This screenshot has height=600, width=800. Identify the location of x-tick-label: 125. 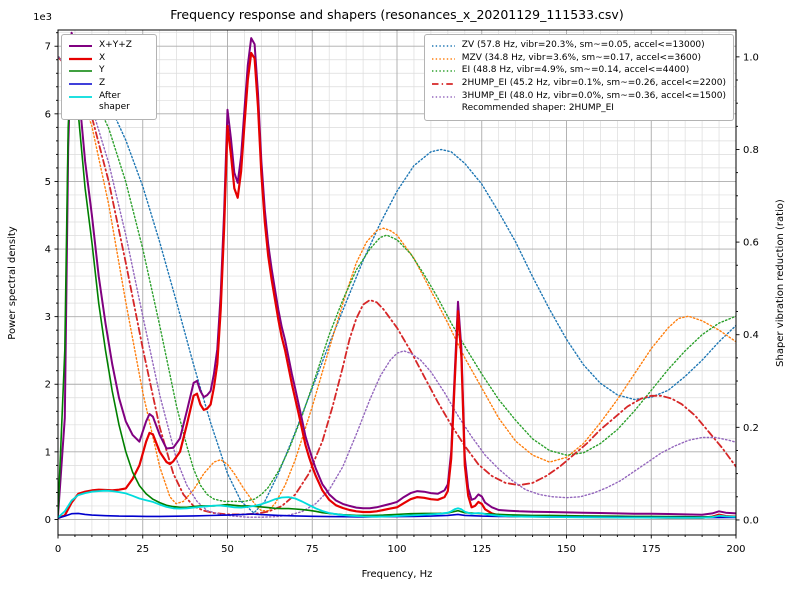
(481, 549).